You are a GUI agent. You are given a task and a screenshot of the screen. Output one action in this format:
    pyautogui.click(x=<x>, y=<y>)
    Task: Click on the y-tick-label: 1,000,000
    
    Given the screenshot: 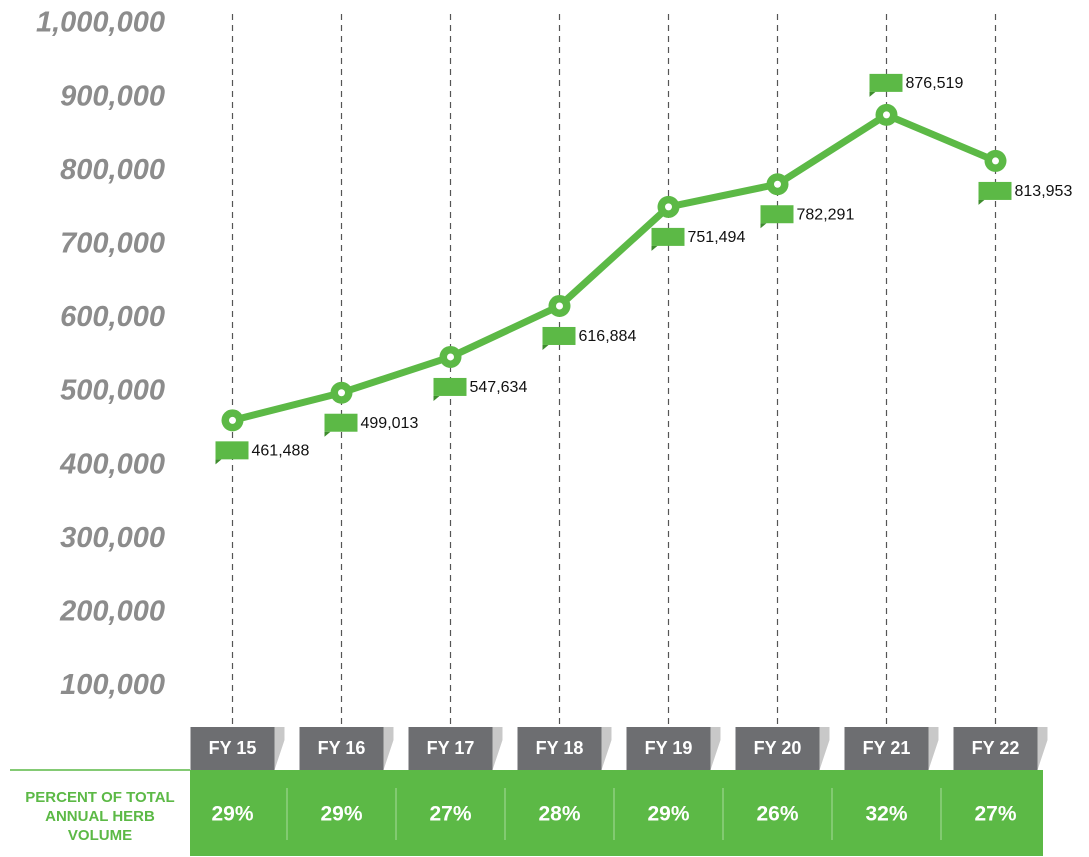 What is the action you would take?
    pyautogui.click(x=100, y=23)
    